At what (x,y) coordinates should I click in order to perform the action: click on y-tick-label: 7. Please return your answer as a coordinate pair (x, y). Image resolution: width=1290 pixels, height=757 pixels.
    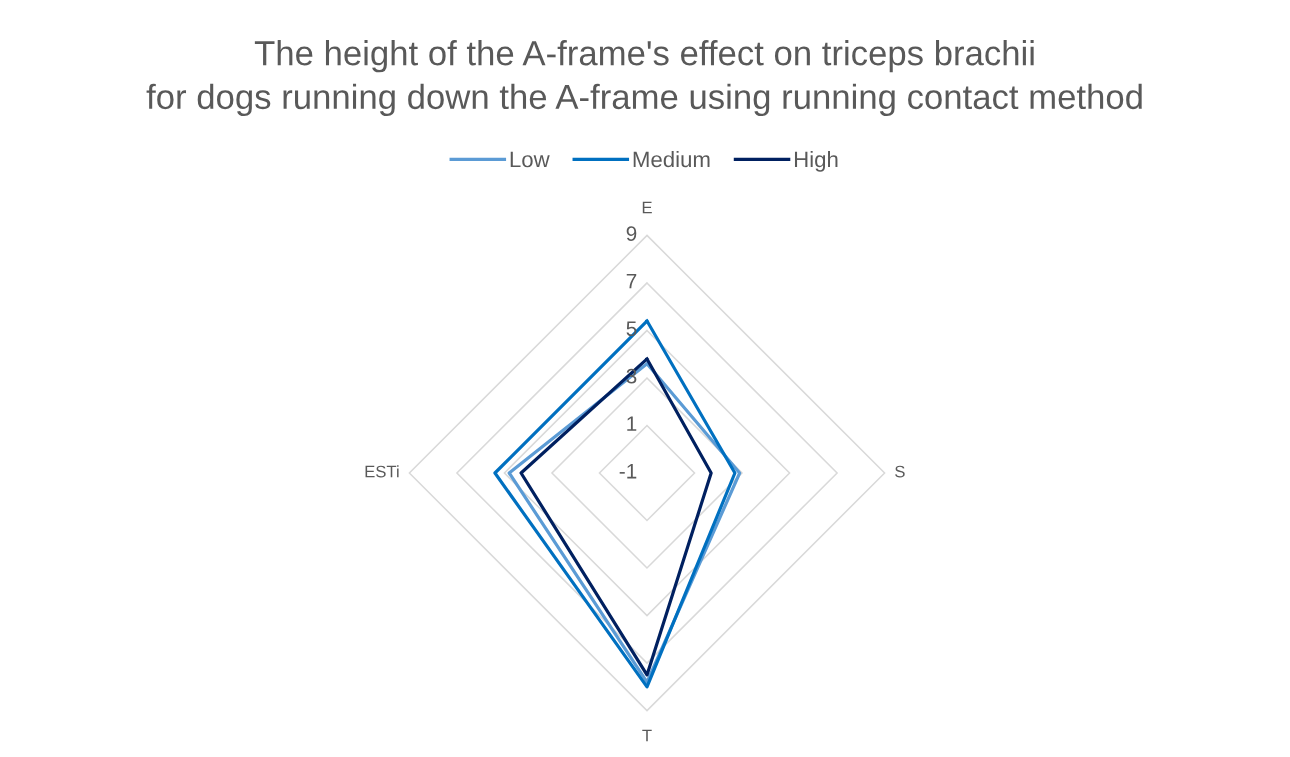
    Looking at the image, I should click on (631, 281).